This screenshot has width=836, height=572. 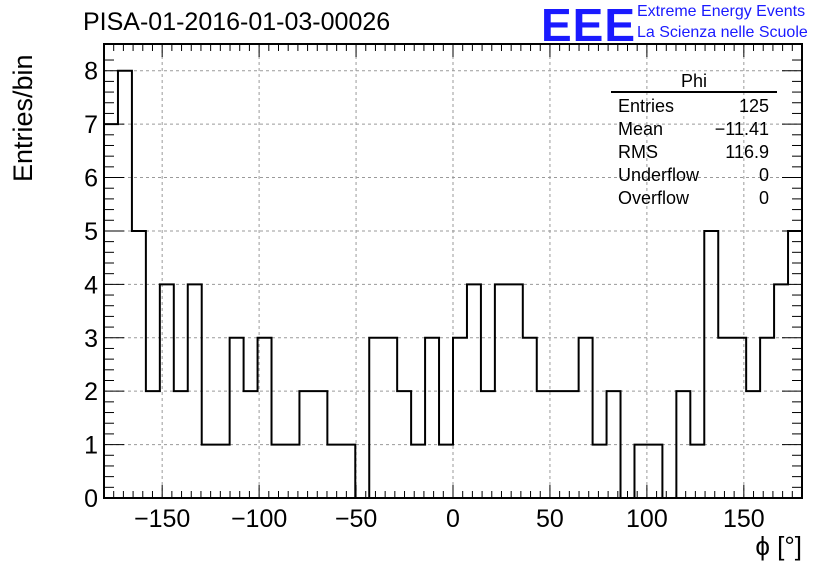 I want to click on x-tick-label: −100, so click(x=259, y=519).